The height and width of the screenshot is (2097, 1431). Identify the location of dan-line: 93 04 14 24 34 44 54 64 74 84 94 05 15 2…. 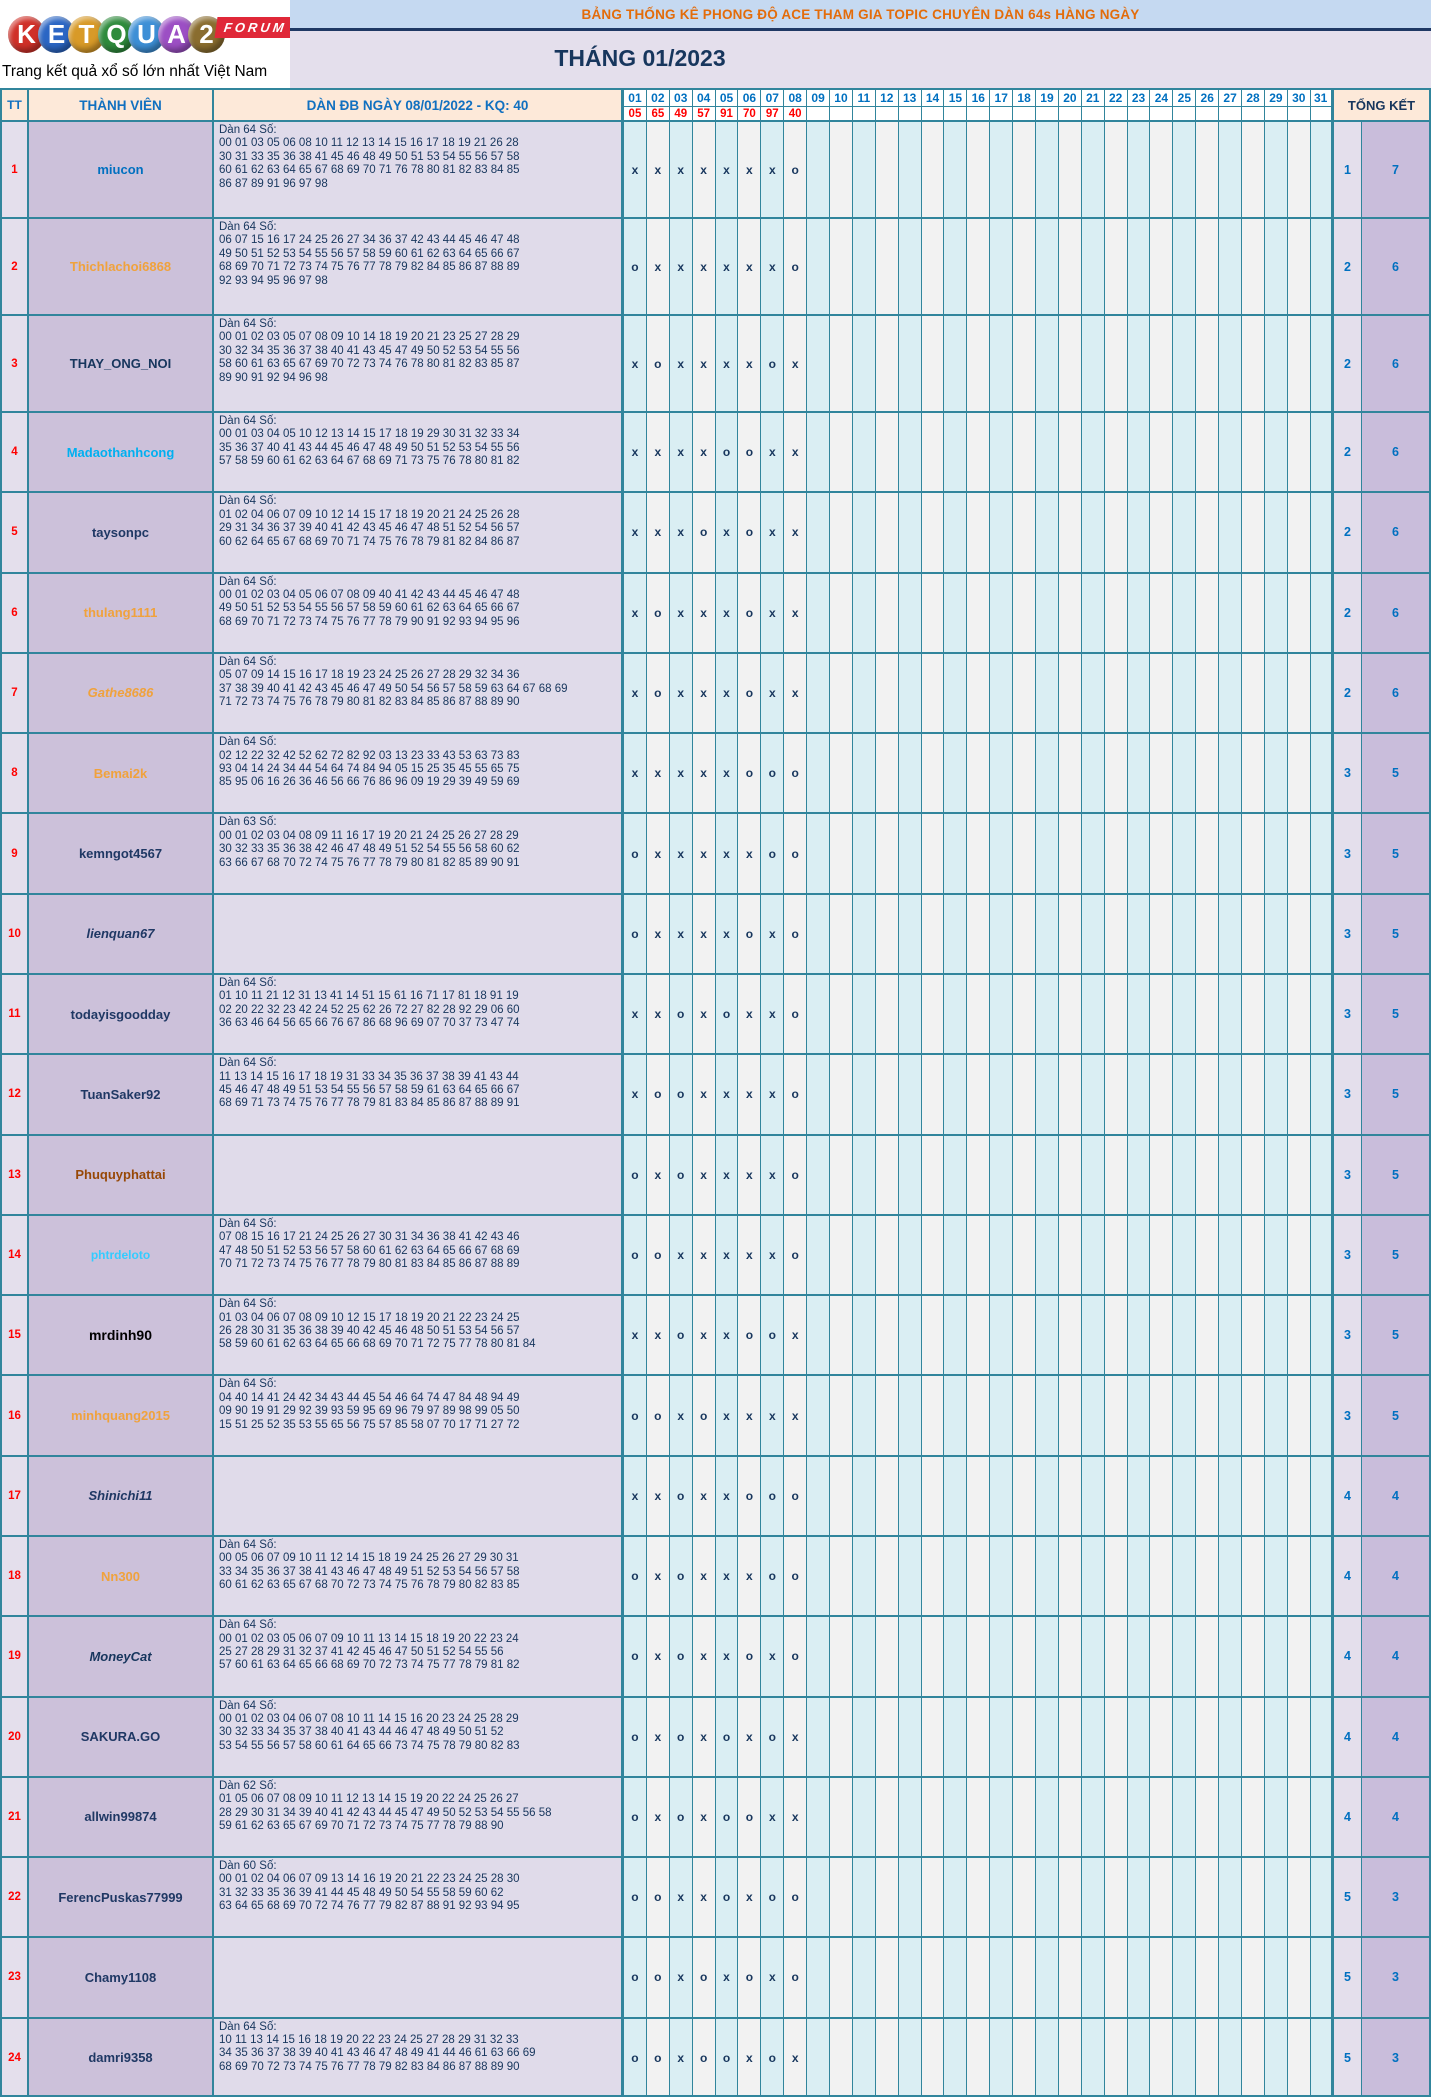
(369, 768).